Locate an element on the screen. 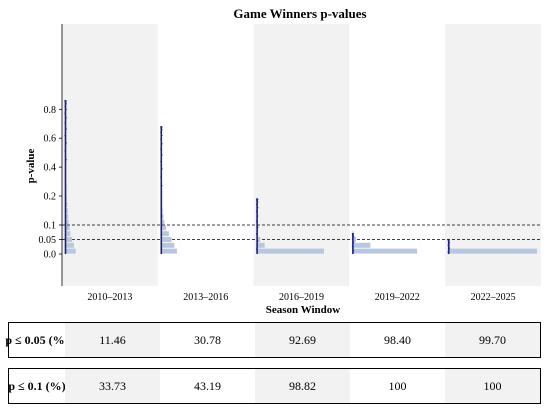 Image resolution: width=550 pixels, height=408 pixels. y-tick-label: 0.0 is located at coordinates (50, 255).